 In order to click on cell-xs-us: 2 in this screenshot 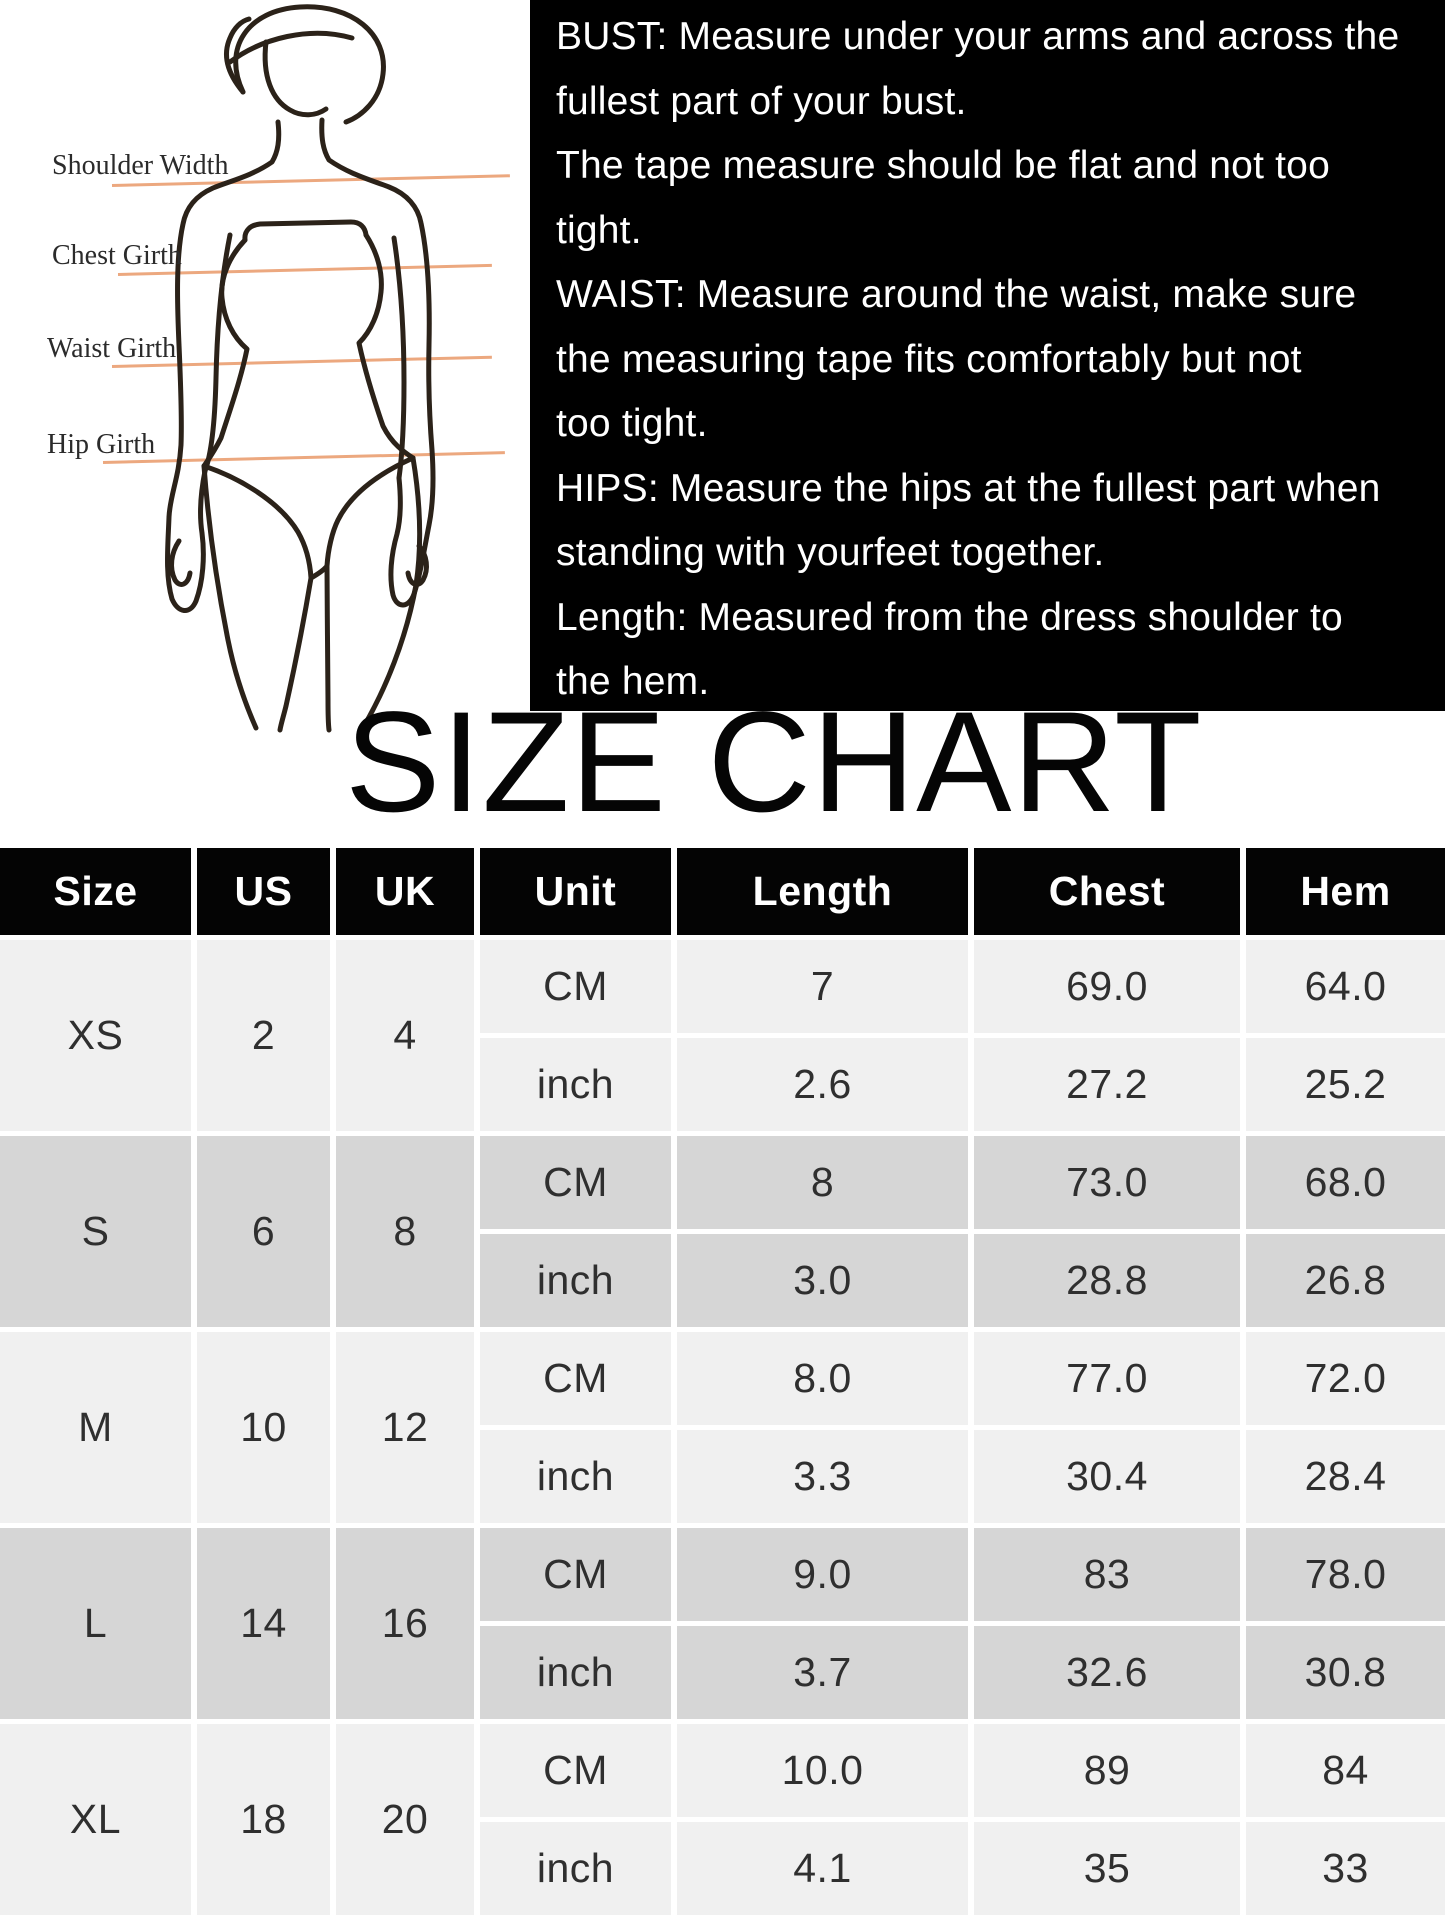, I will do `click(263, 1035)`.